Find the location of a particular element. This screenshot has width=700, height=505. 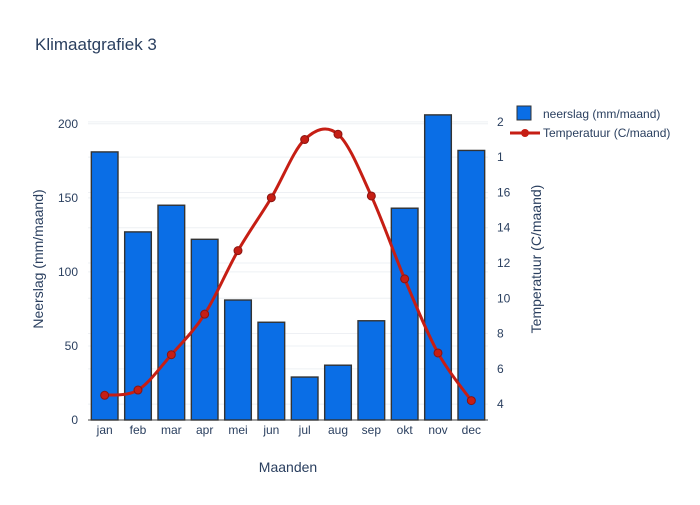

x-axis-title: Maanden is located at coordinates (288, 467).